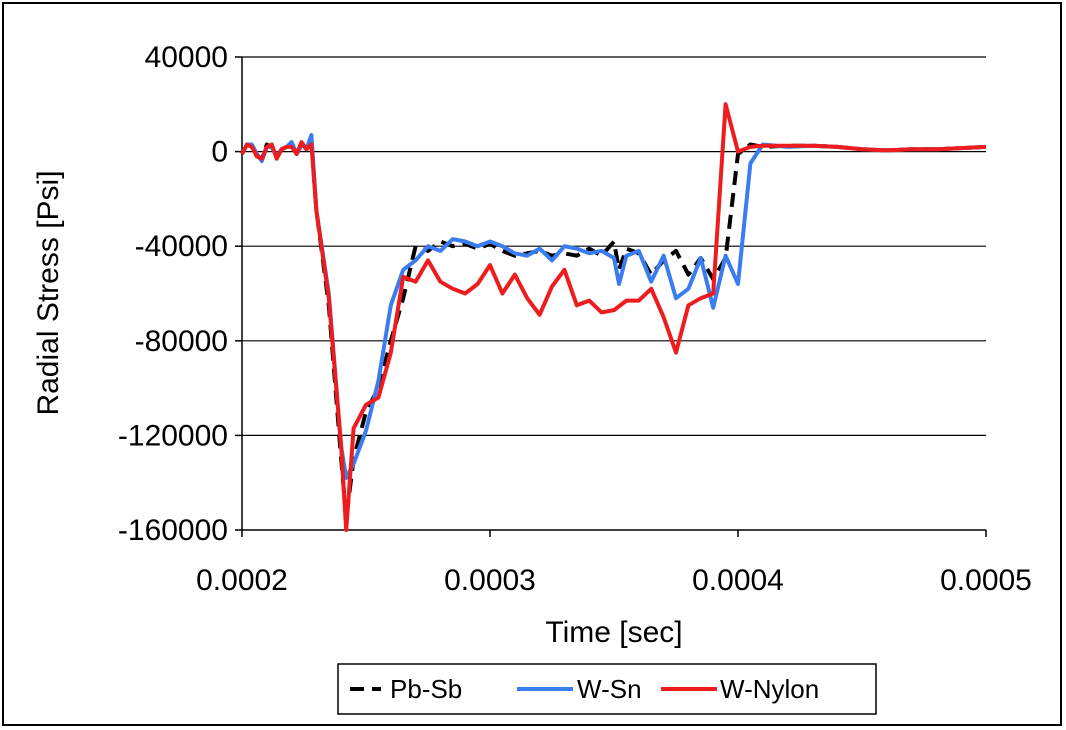  What do you see at coordinates (490, 580) in the screenshot?
I see `x-tick-label: 0.0003` at bounding box center [490, 580].